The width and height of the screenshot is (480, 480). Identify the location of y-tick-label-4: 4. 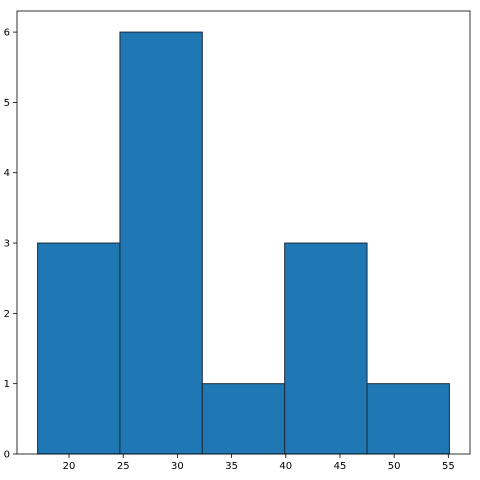
(7, 173).